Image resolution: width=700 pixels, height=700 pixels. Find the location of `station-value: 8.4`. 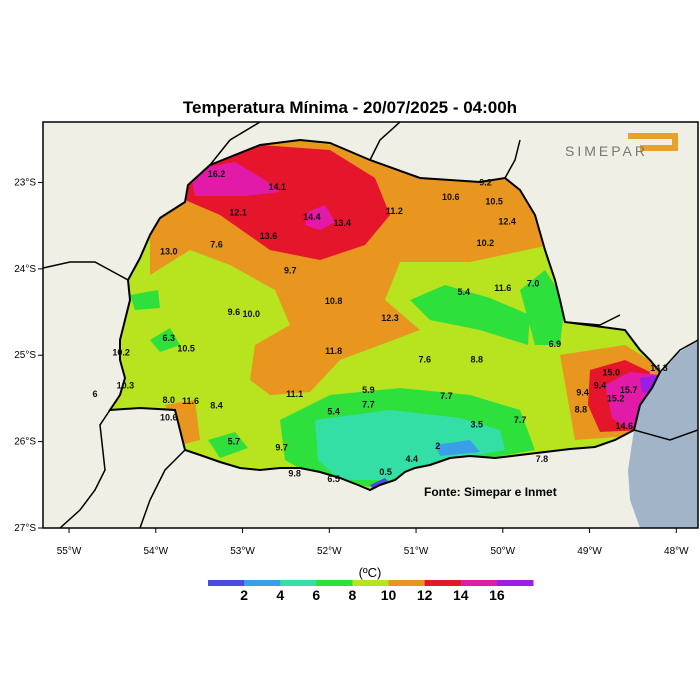

station-value: 8.4 is located at coordinates (216, 405).